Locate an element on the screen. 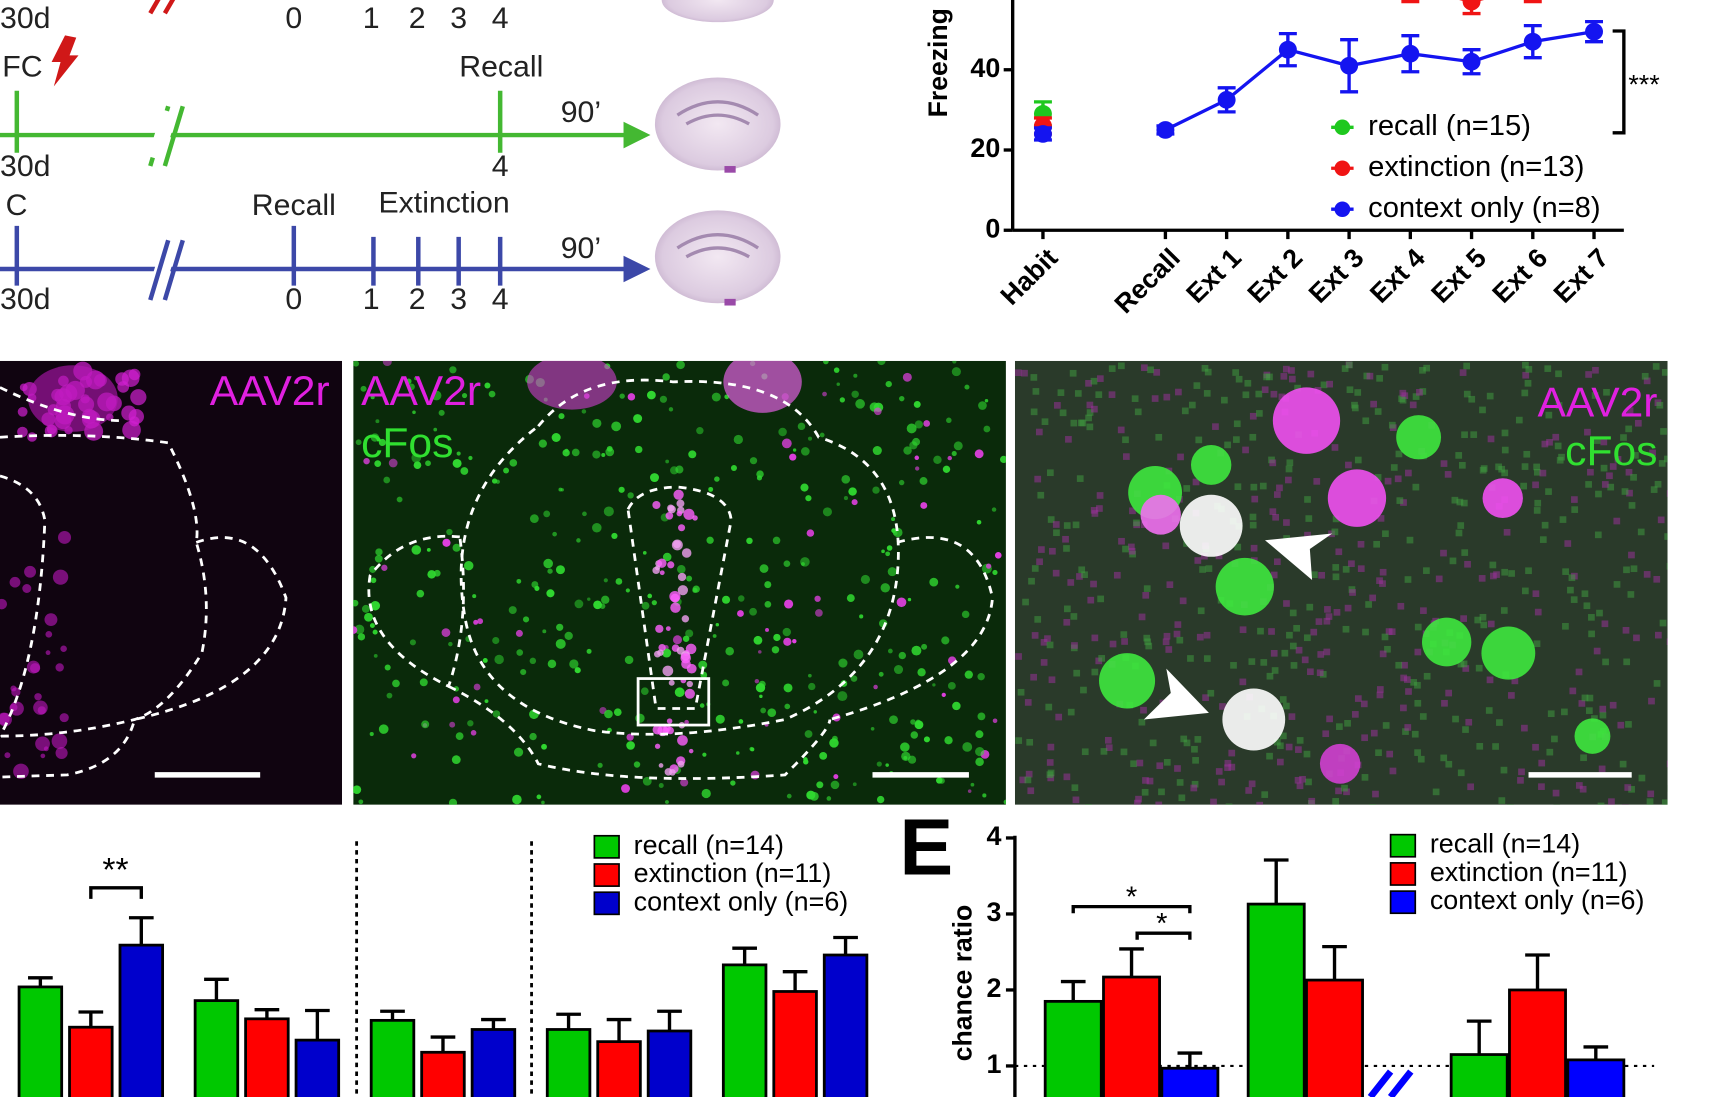 The width and height of the screenshot is (1736, 1097). bar is located at coordinates (141, 1020).